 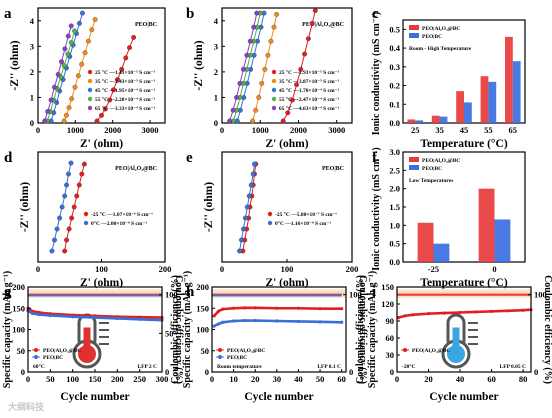 I want to click on y-tick-label: 0.5, so click(x=394, y=29).